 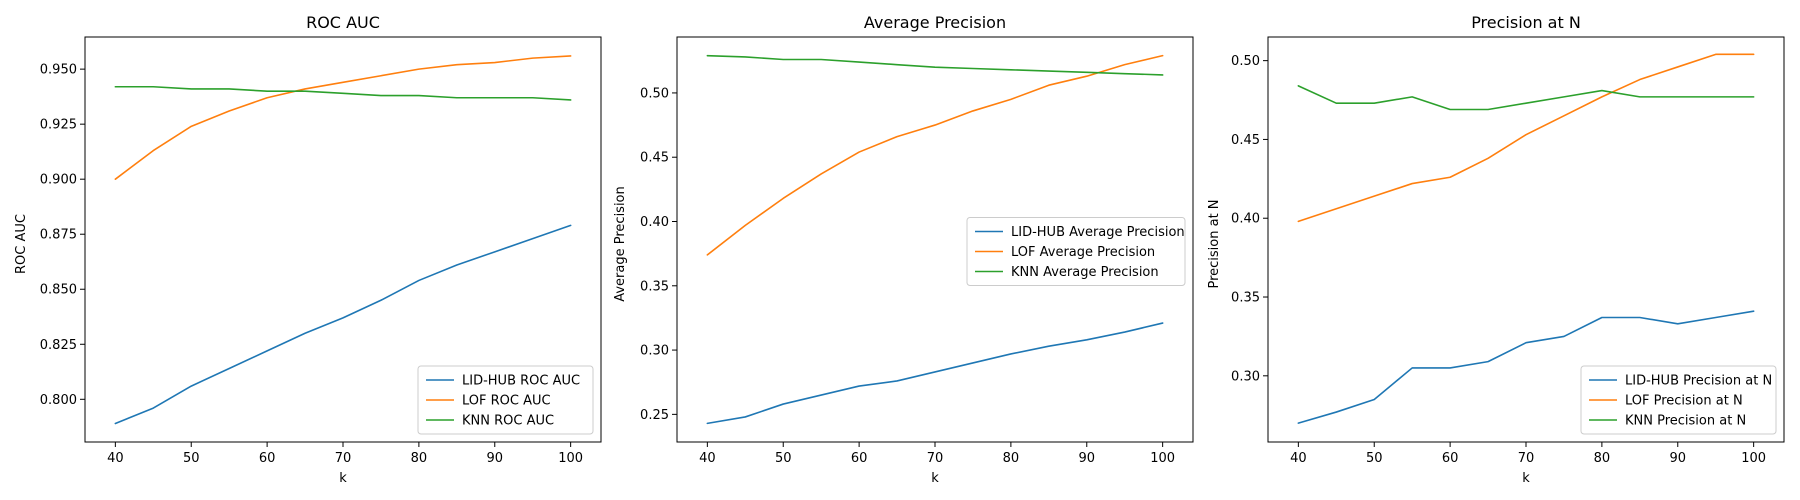 I want to click on series-line-lid-hub-roc-auc, so click(x=343, y=324).